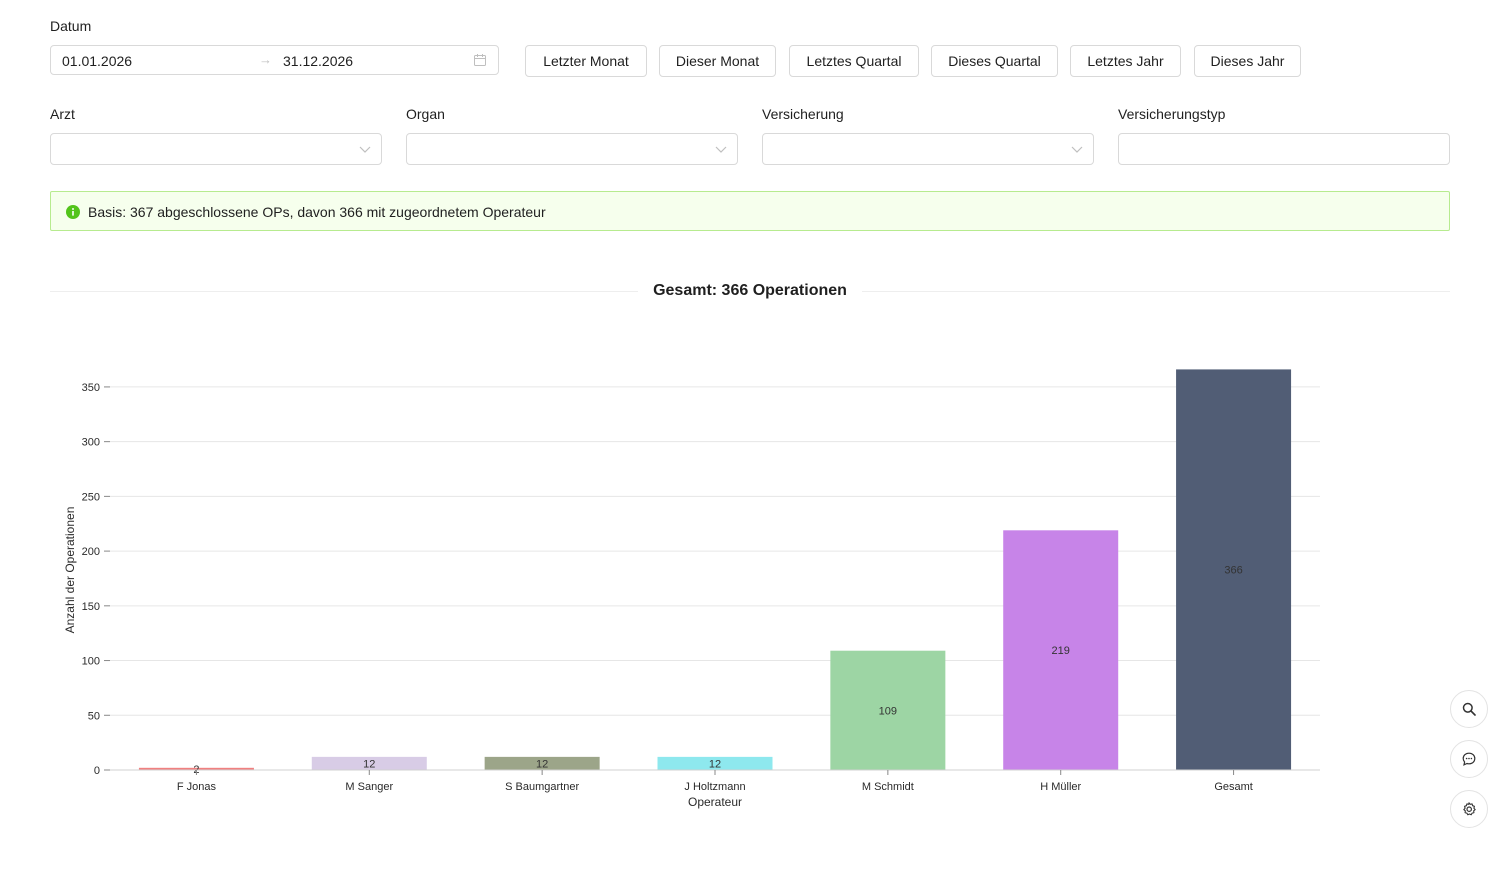 This screenshot has height=890, width=1500. Describe the element at coordinates (318, 61) in the screenshot. I see `date-to-input: 31.12.2026` at that location.